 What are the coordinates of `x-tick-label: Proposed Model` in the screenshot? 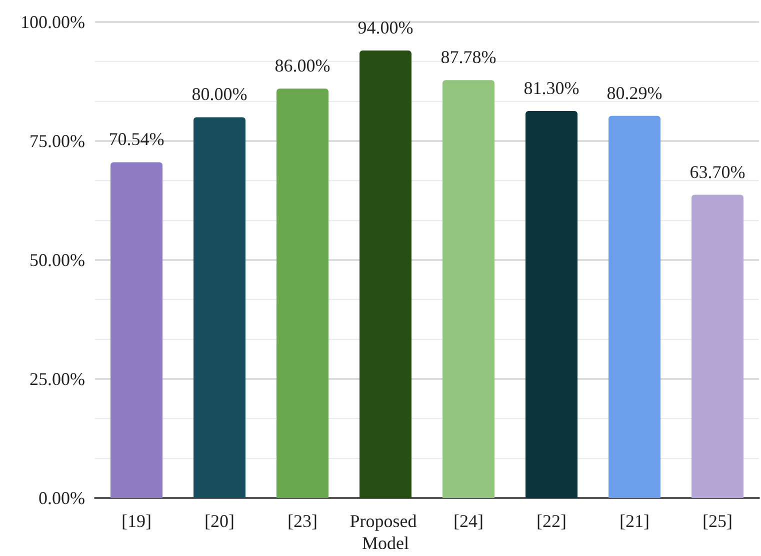 It's located at (386, 532).